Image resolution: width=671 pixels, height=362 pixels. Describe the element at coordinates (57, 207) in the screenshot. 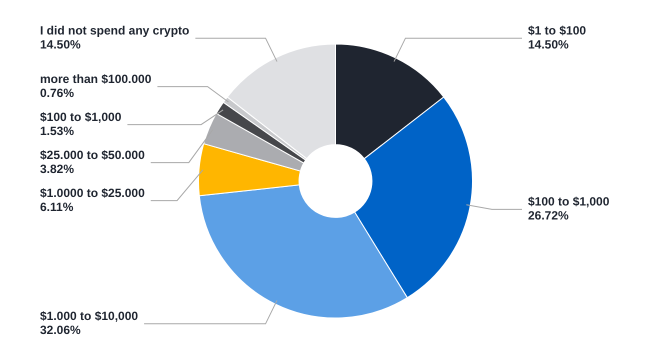

I see `data-label: 6.11%` at that location.